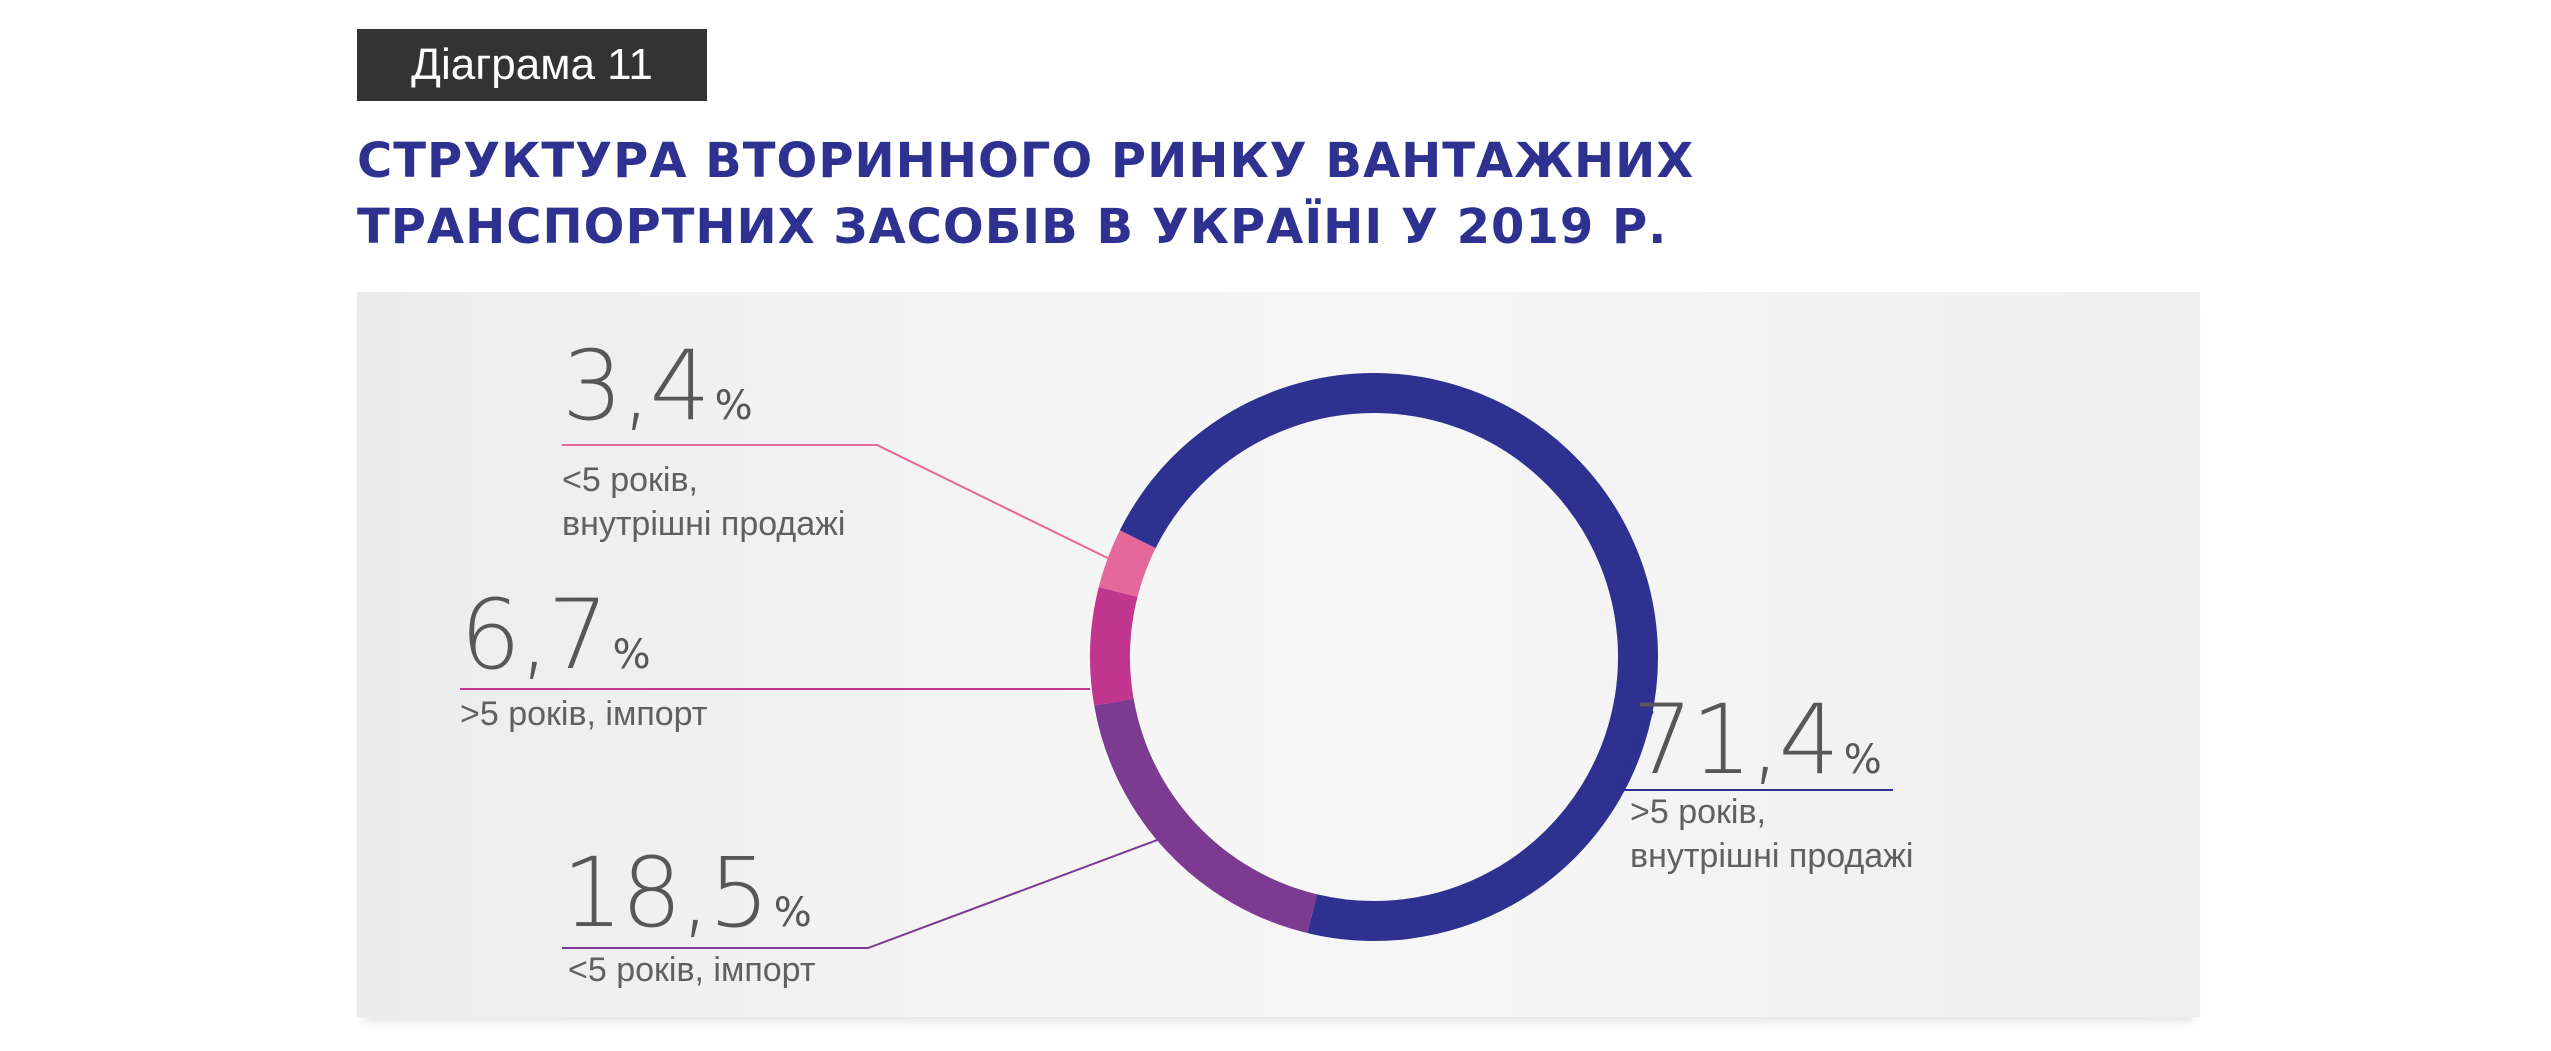 The image size is (2551, 1051). What do you see at coordinates (1771, 834) in the screenshot?
I see `category-label-slice-0: >5 років, внутрішні продажі` at bounding box center [1771, 834].